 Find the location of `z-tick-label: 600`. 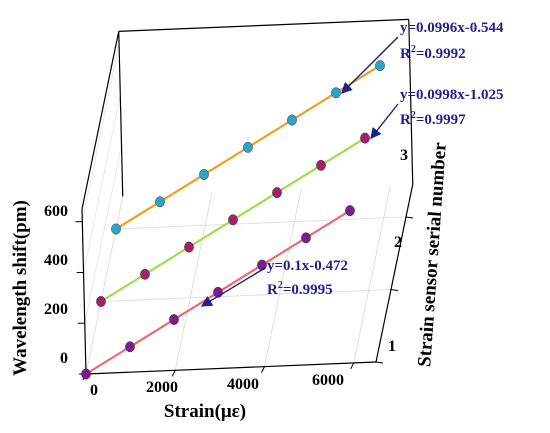

z-tick-label: 600 is located at coordinates (56, 211).